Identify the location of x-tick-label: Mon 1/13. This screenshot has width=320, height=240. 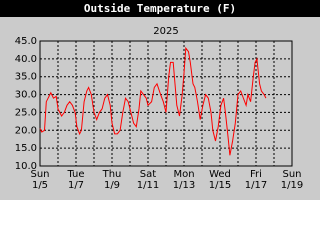
(184, 180).